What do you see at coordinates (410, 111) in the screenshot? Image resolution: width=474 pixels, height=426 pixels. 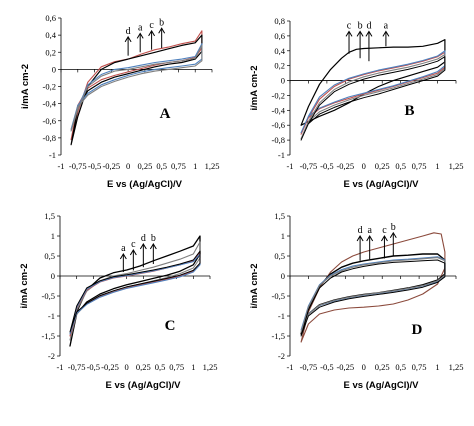 I see `panel-letter: B` at bounding box center [410, 111].